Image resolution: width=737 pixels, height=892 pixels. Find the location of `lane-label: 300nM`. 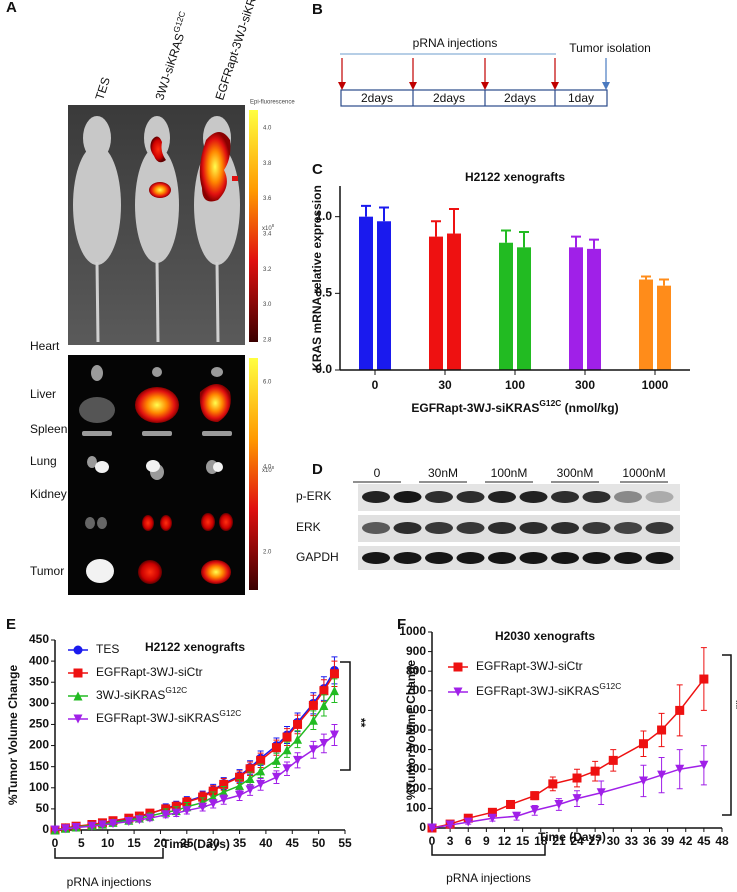

lane-label: 300nM is located at coordinates (575, 473).